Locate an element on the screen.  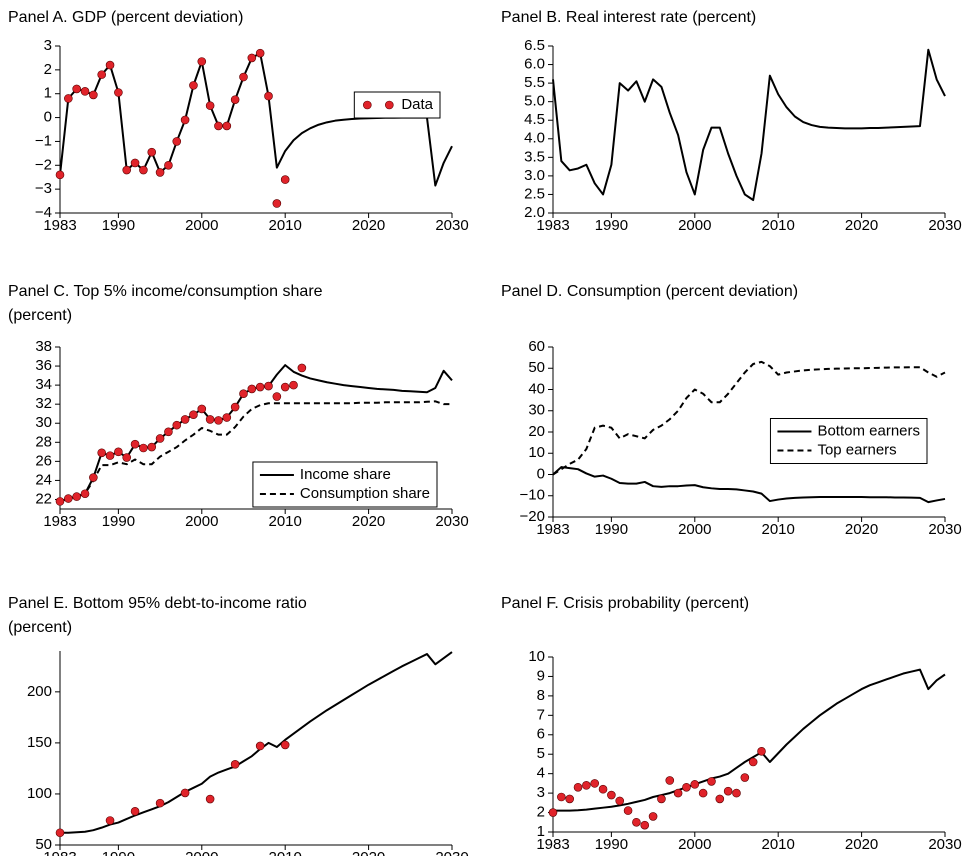
y-tick-label: 9 is located at coordinates (541, 675).